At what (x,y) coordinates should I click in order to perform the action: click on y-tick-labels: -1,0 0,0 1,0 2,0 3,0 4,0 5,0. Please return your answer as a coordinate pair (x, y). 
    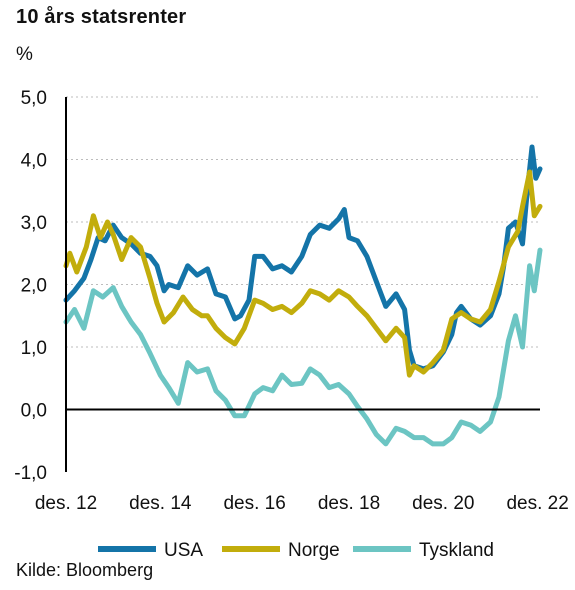
    Looking at the image, I should click on (30, 286).